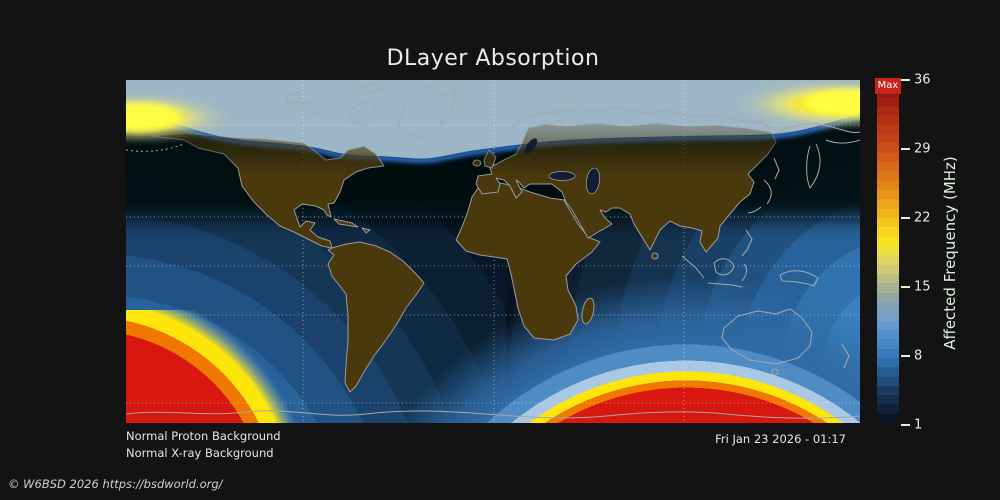 The width and height of the screenshot is (1000, 500). Describe the element at coordinates (493, 414) in the screenshot. I see `antarctica-coast` at that location.